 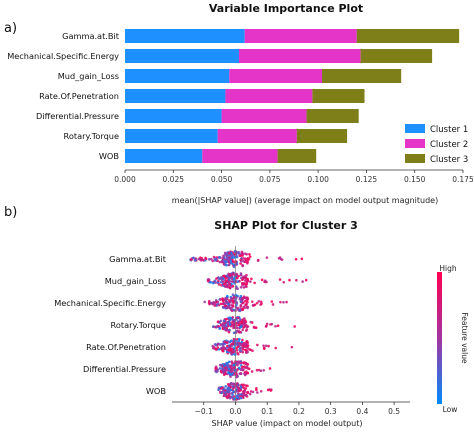 I want to click on bar-Rotary.Torque-cluster-3, so click(x=322, y=136).